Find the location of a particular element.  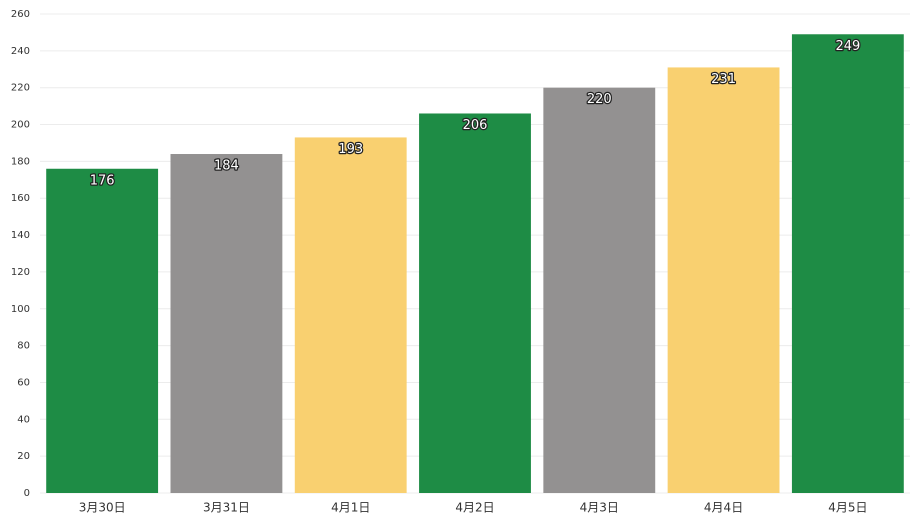

y-tick-label: 80 is located at coordinates (23, 346).